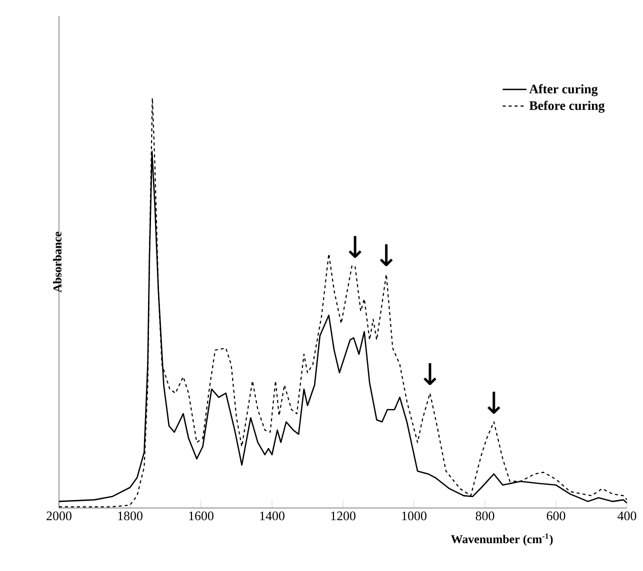 The height and width of the screenshot is (571, 643). I want to click on x-tick-label: 1000, so click(414, 516).